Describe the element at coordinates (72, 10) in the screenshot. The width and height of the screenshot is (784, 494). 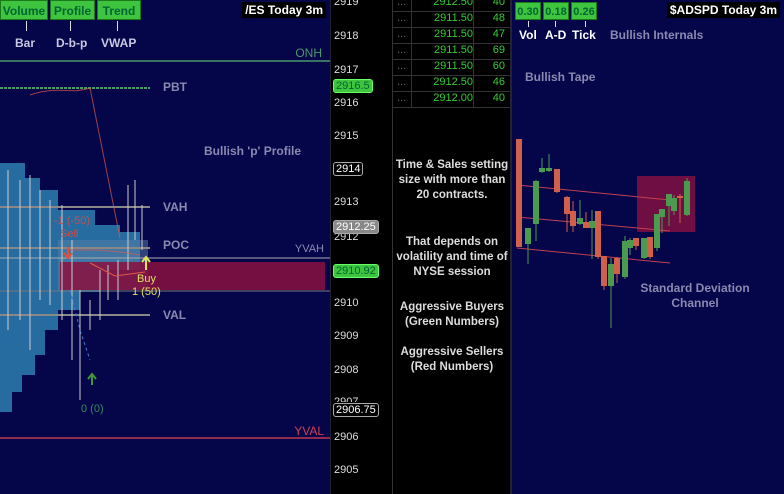
I see `profile-button: Profile` at that location.